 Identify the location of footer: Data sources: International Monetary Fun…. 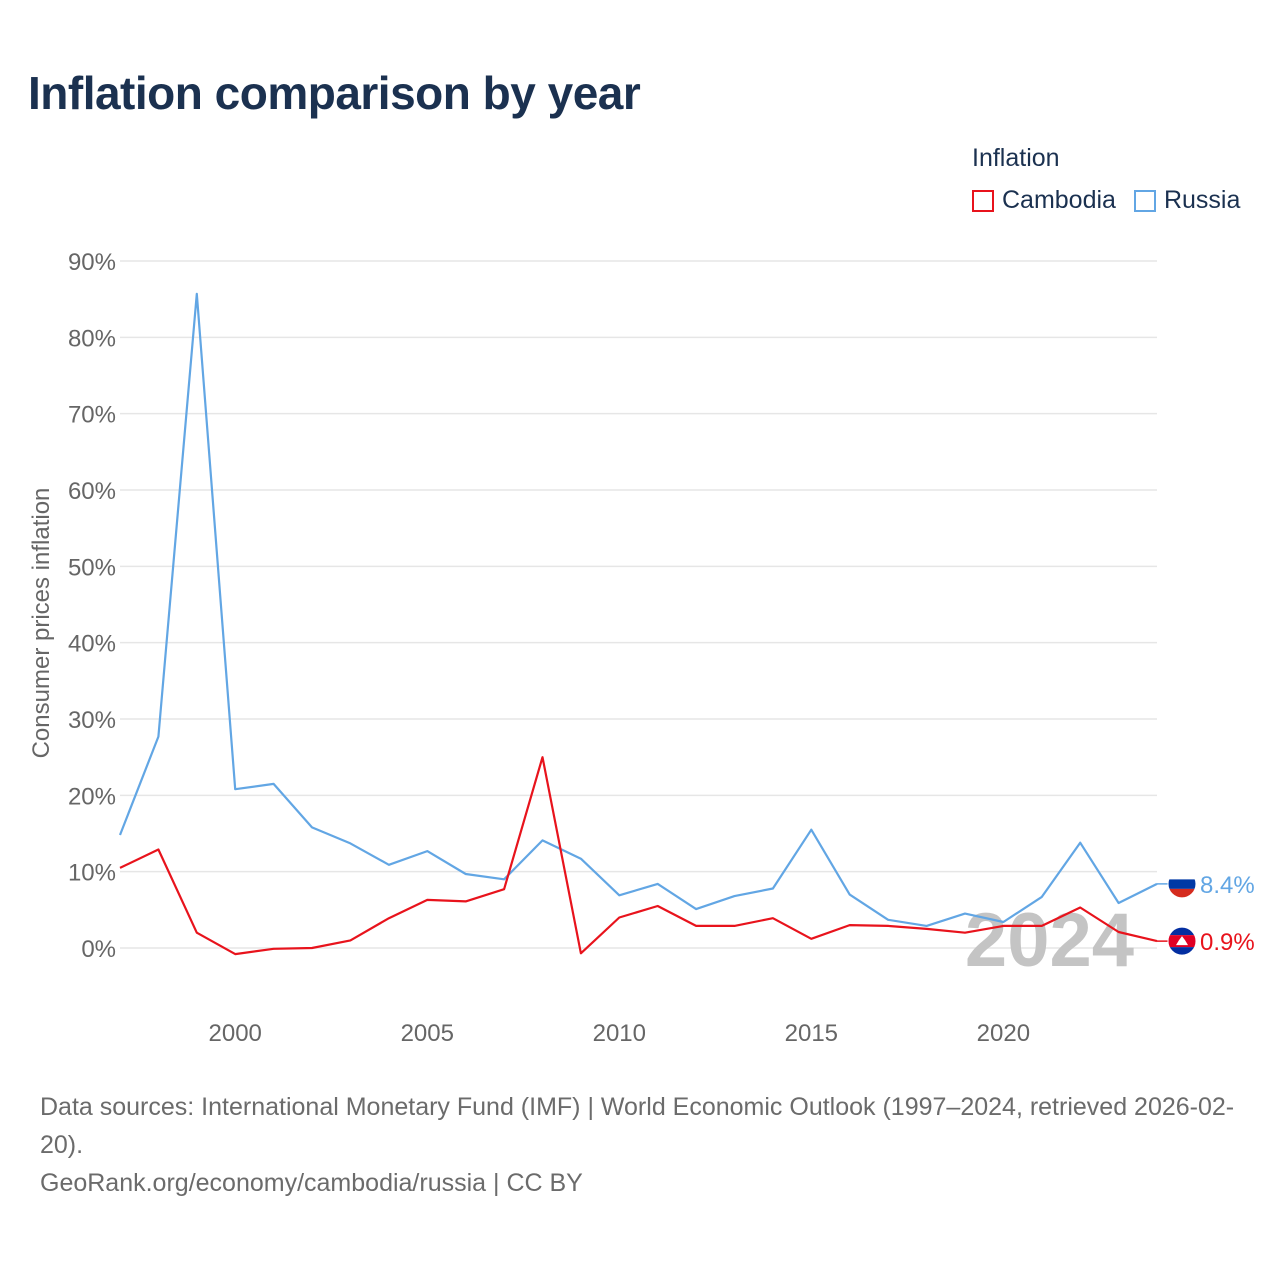
(645, 1145).